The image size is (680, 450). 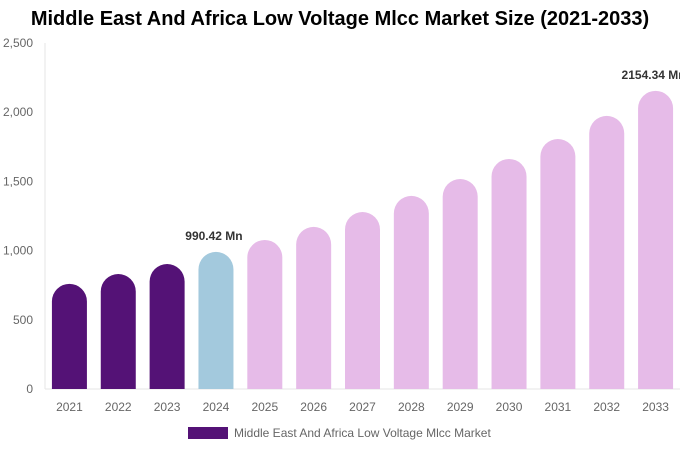 I want to click on x-tick-label: 2030, so click(x=509, y=407).